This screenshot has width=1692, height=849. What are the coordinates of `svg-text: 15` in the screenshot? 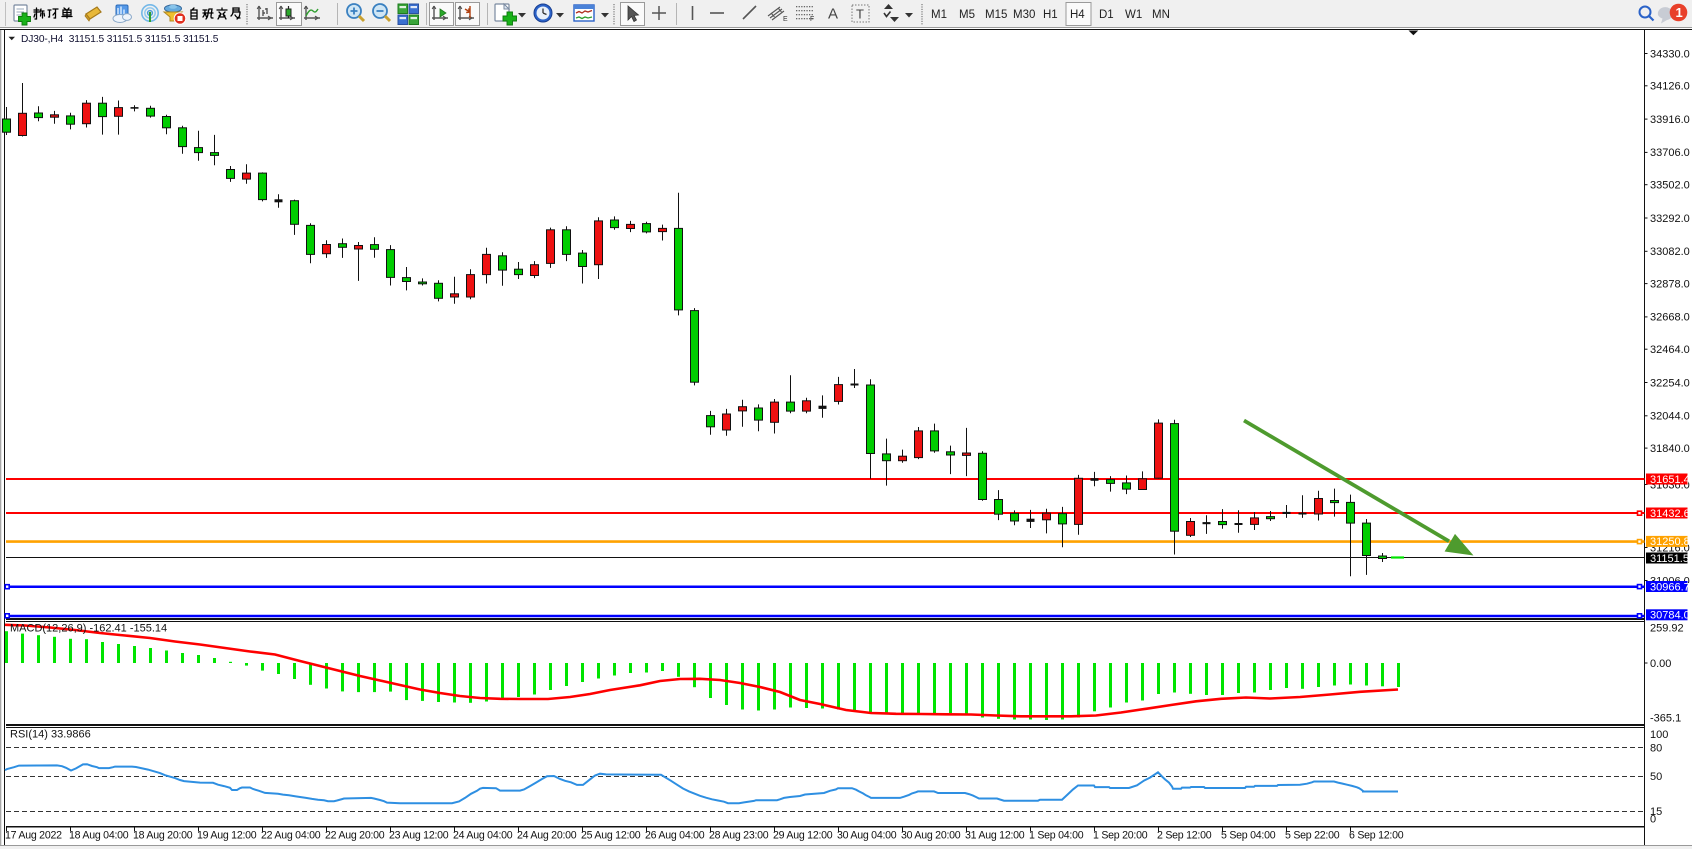 It's located at (1656, 812).